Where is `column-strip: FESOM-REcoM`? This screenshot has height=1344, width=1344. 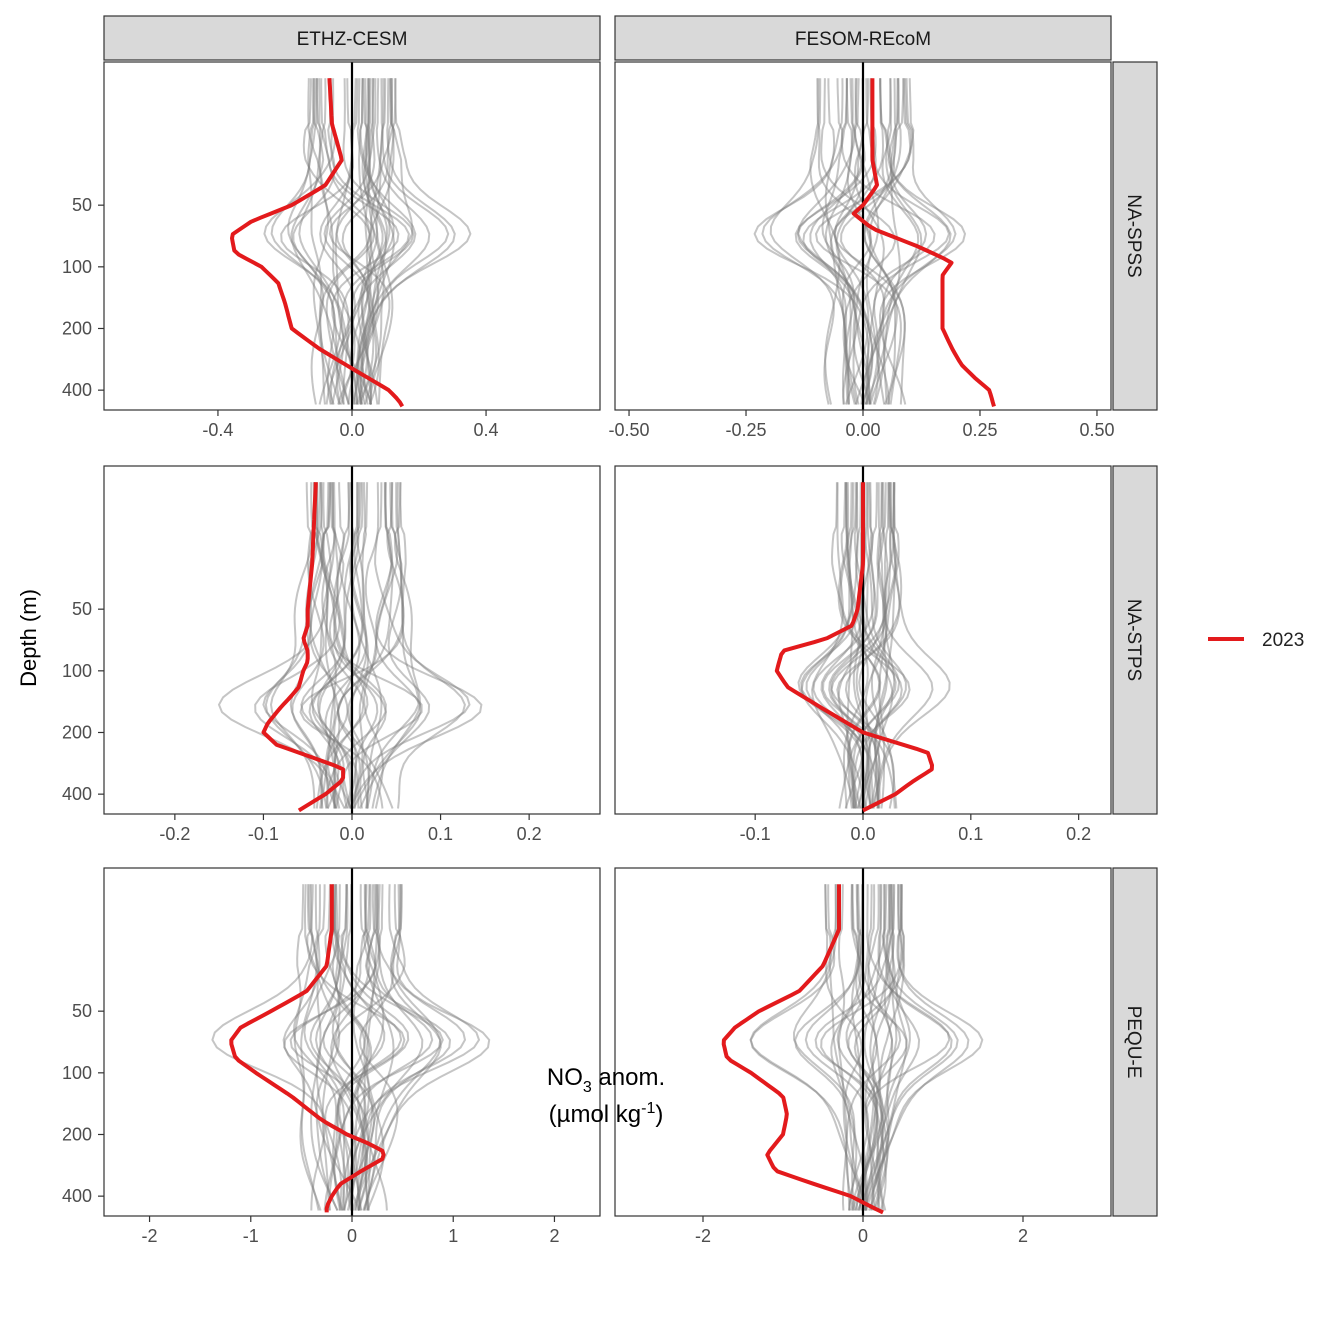
column-strip: FESOM-REcoM is located at coordinates (863, 38).